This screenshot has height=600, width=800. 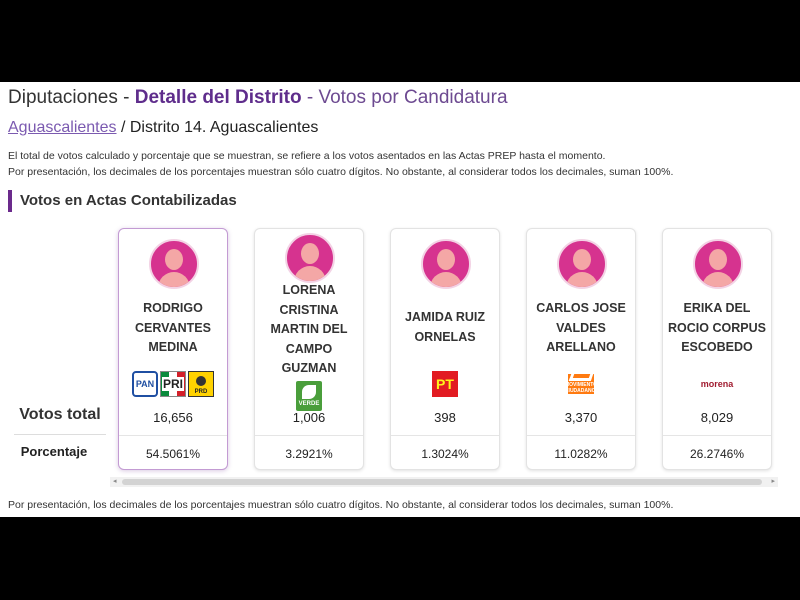 I want to click on name-line: VALDES, so click(x=581, y=327).